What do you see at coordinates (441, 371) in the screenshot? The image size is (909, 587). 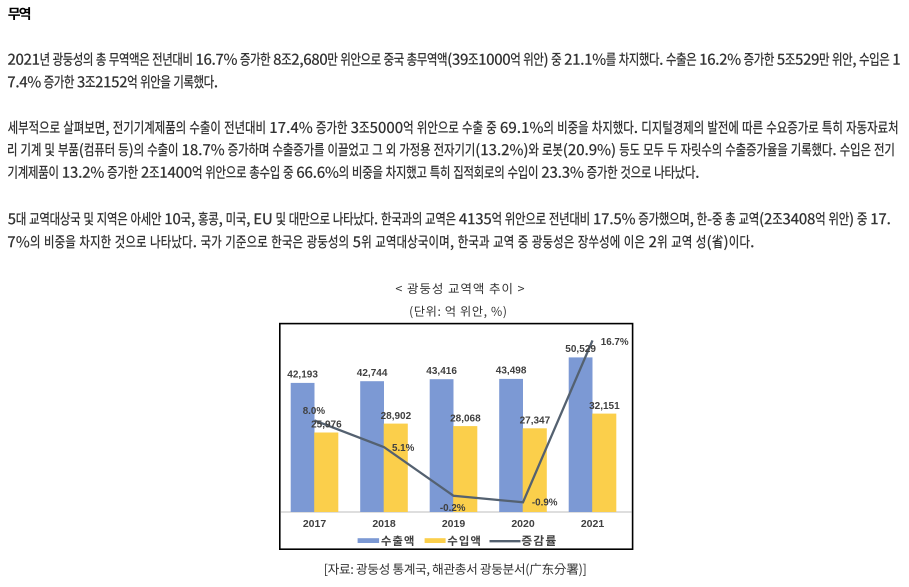 I see `svg-text: 43,416` at bounding box center [441, 371].